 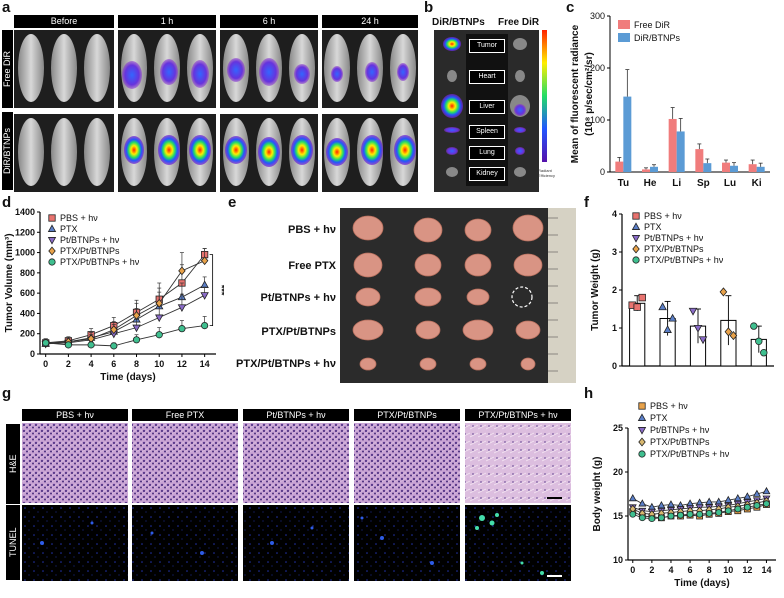 What do you see at coordinates (614, 366) in the screenshot?
I see `y-tick-label: 0` at bounding box center [614, 366].